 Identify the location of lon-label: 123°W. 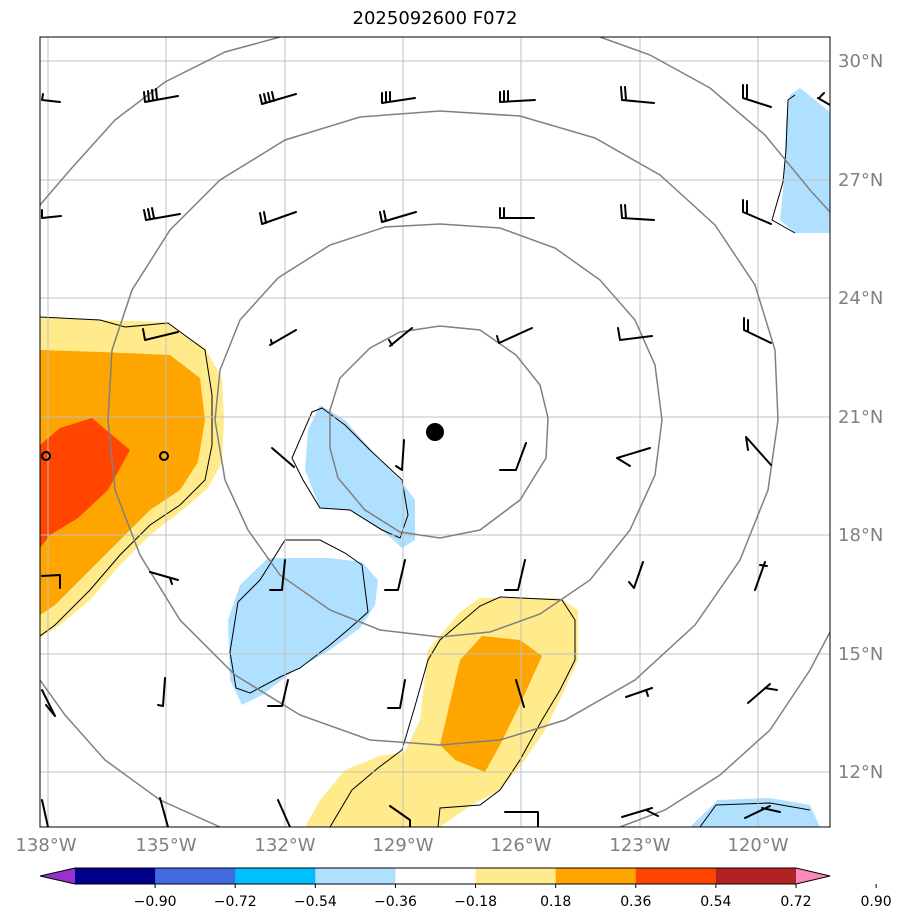
(639, 845).